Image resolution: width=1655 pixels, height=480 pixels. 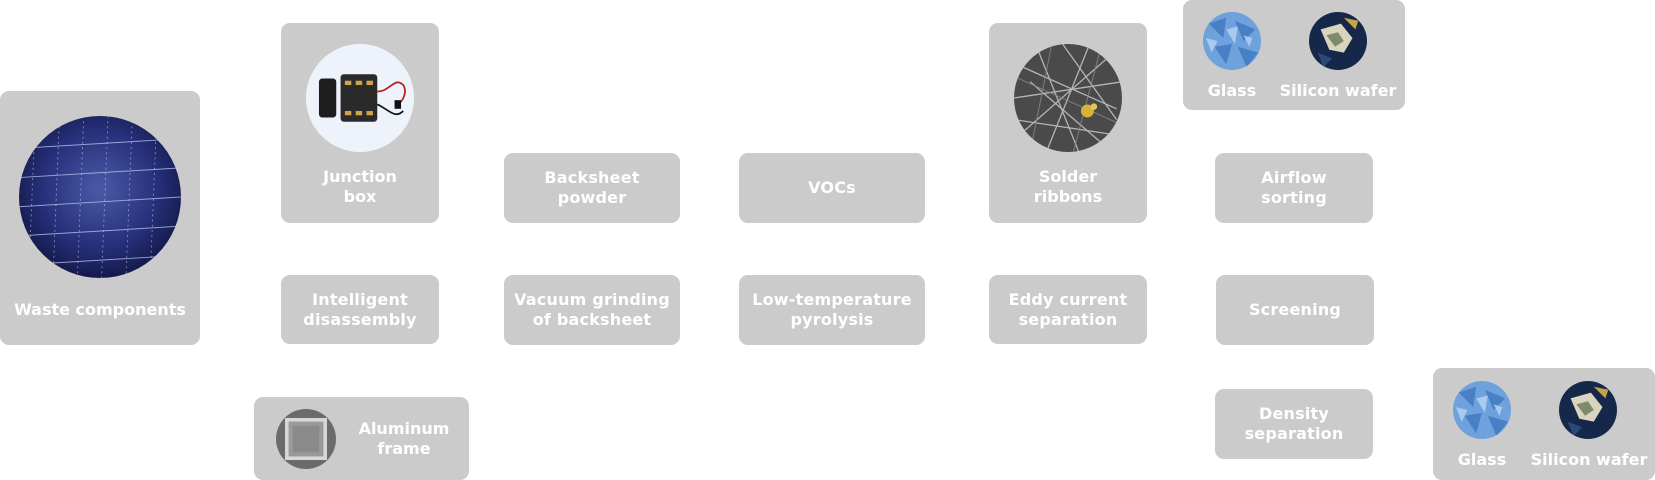 I want to click on node-vocs: VOCs, so click(x=832, y=188).